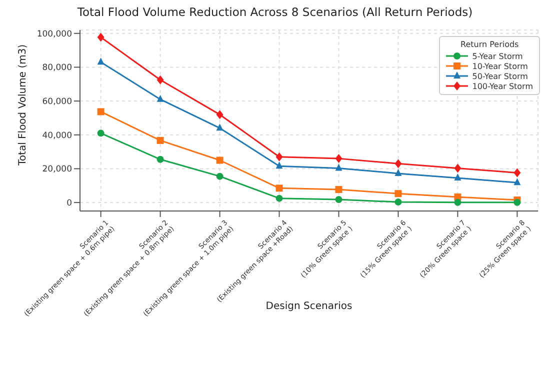  What do you see at coordinates (490, 44) in the screenshot?
I see `legend-title: Return Periods` at bounding box center [490, 44].